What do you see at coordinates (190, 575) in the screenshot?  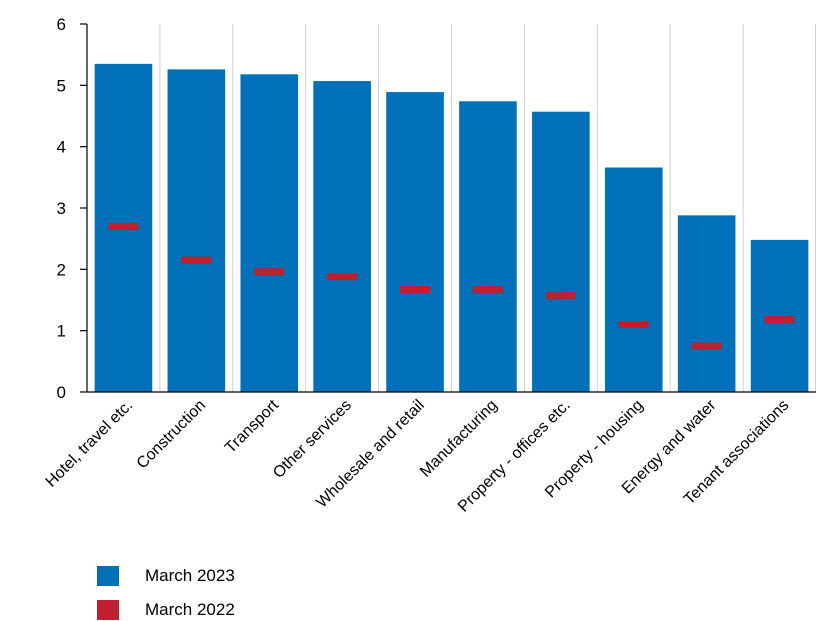 I see `legend-label: March 2023` at bounding box center [190, 575].